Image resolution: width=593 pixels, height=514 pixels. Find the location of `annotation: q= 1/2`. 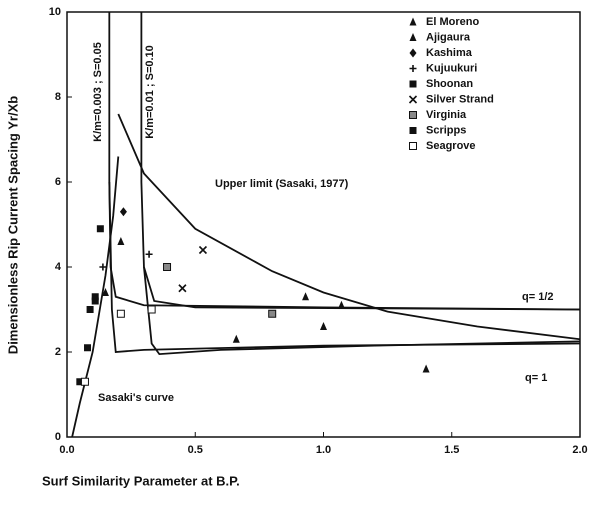

annotation: q= 1/2 is located at coordinates (538, 297).